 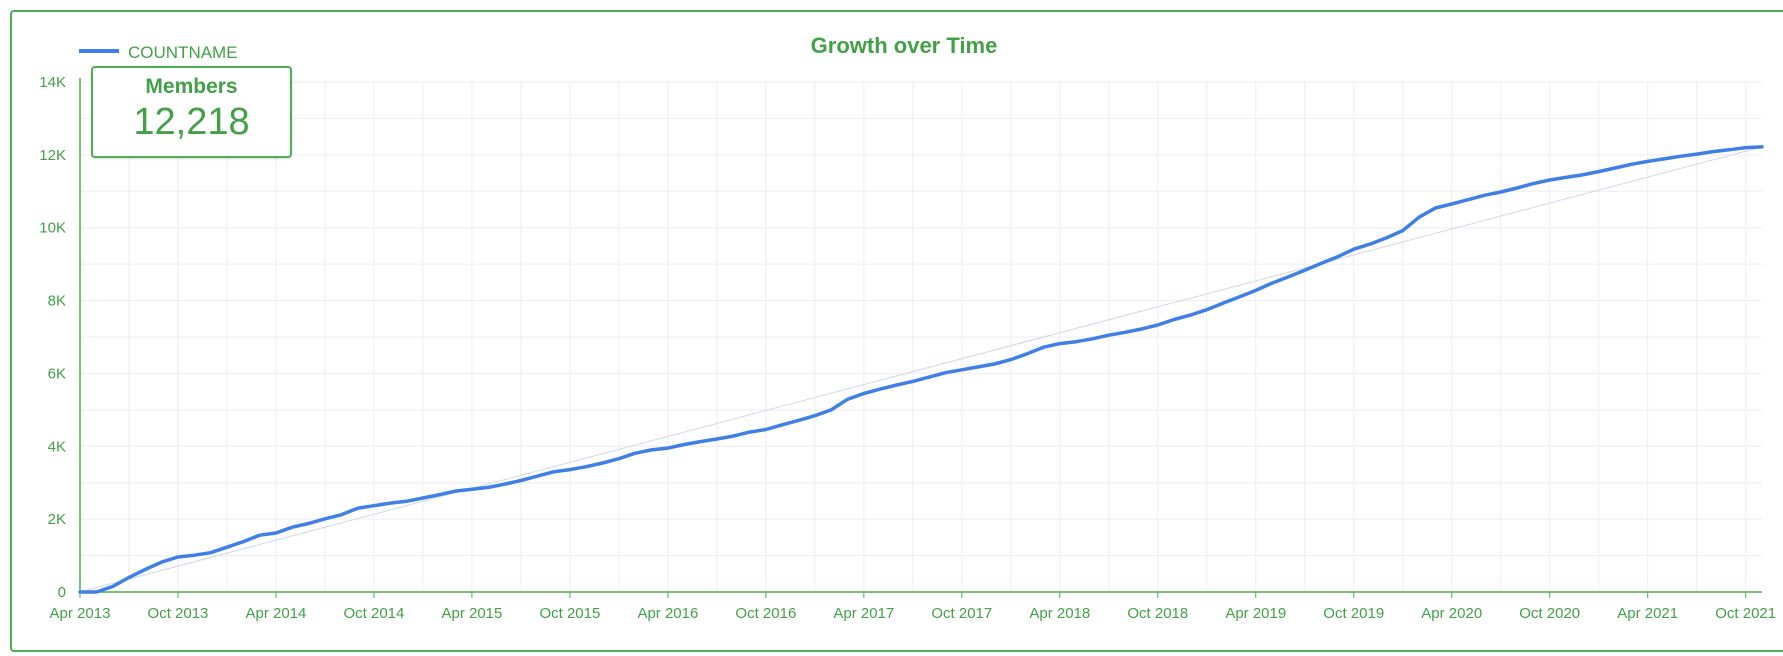 What do you see at coordinates (52, 228) in the screenshot?
I see `y-tick-label: 10K` at bounding box center [52, 228].